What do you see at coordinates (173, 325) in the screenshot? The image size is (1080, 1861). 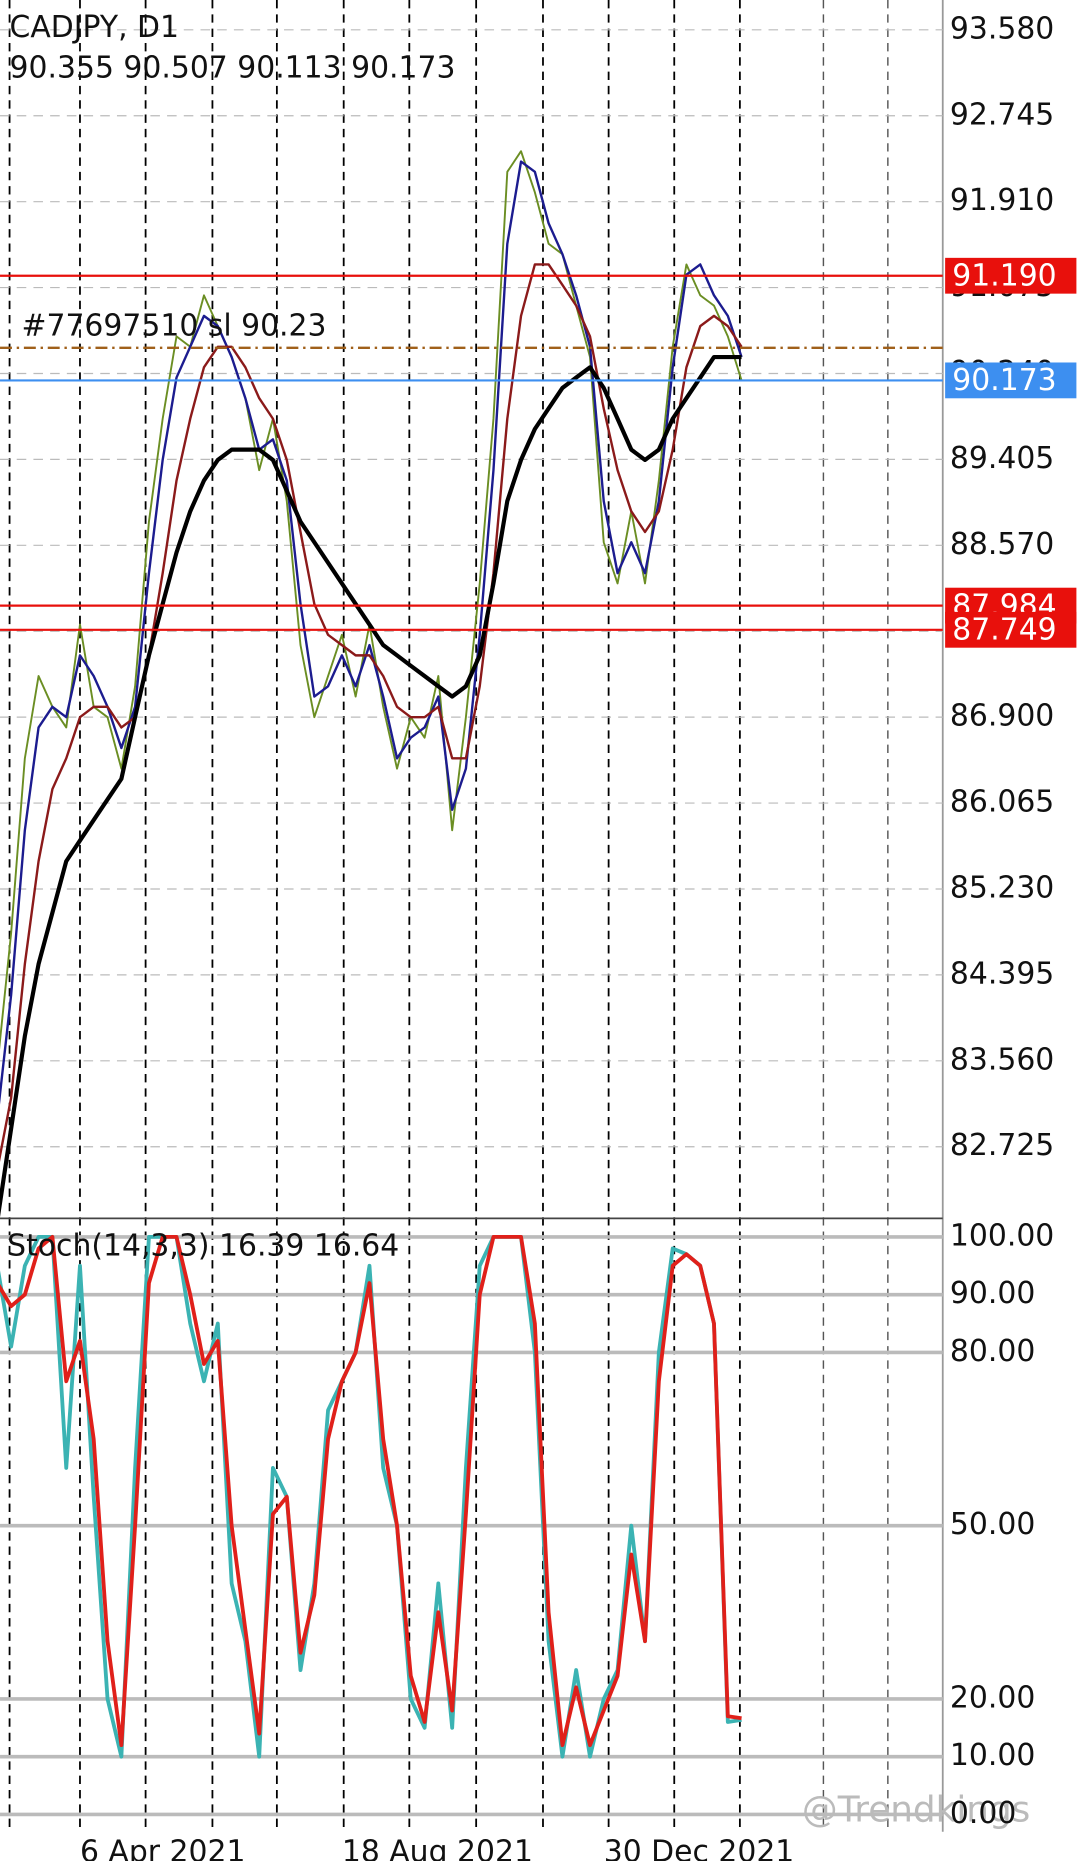 I see `order-annotation: #77697510 sl 90.23` at bounding box center [173, 325].